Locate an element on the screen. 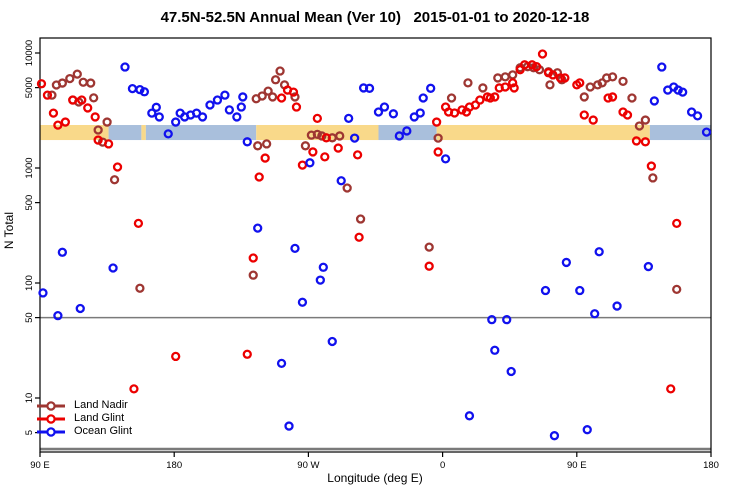  legend-label-ocean-glint: Ocean Glint is located at coordinates (103, 431).